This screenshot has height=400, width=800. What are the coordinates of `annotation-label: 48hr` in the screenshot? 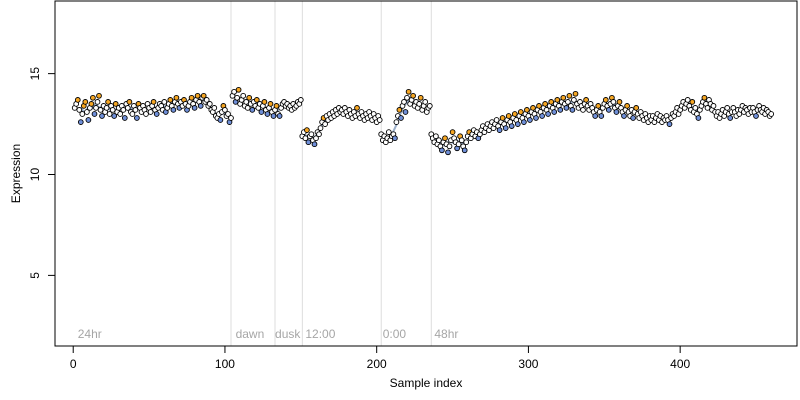 It's located at (446, 334).